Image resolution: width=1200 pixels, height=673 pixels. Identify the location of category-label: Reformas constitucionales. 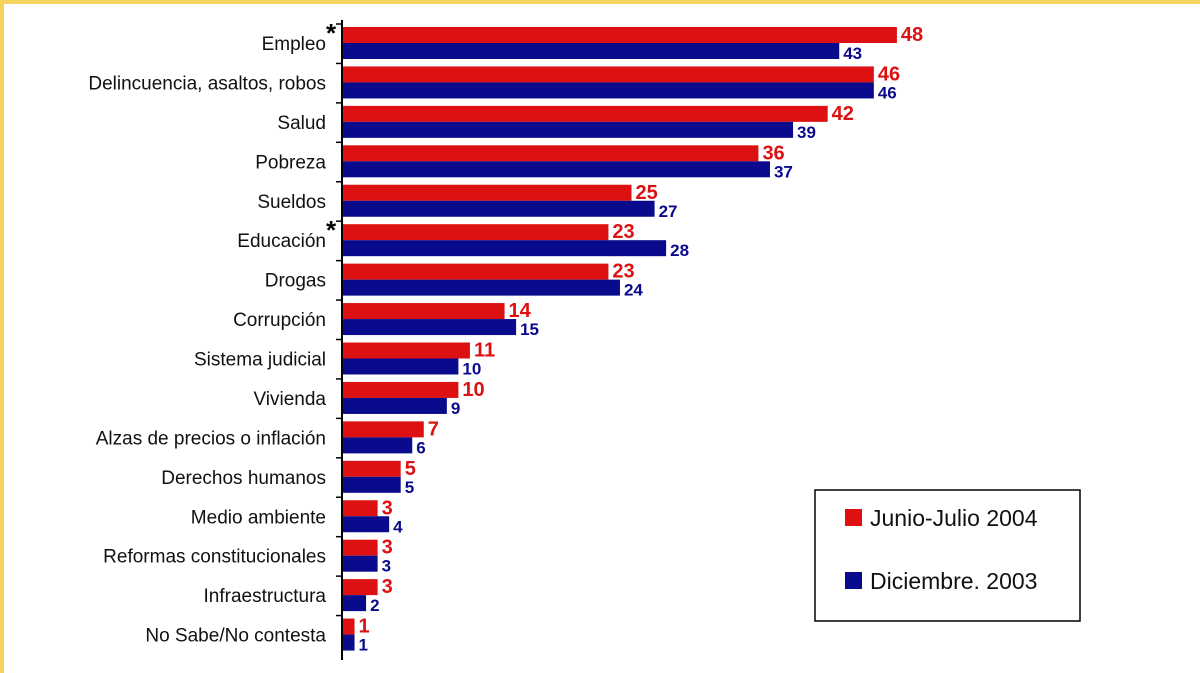
(214, 557).